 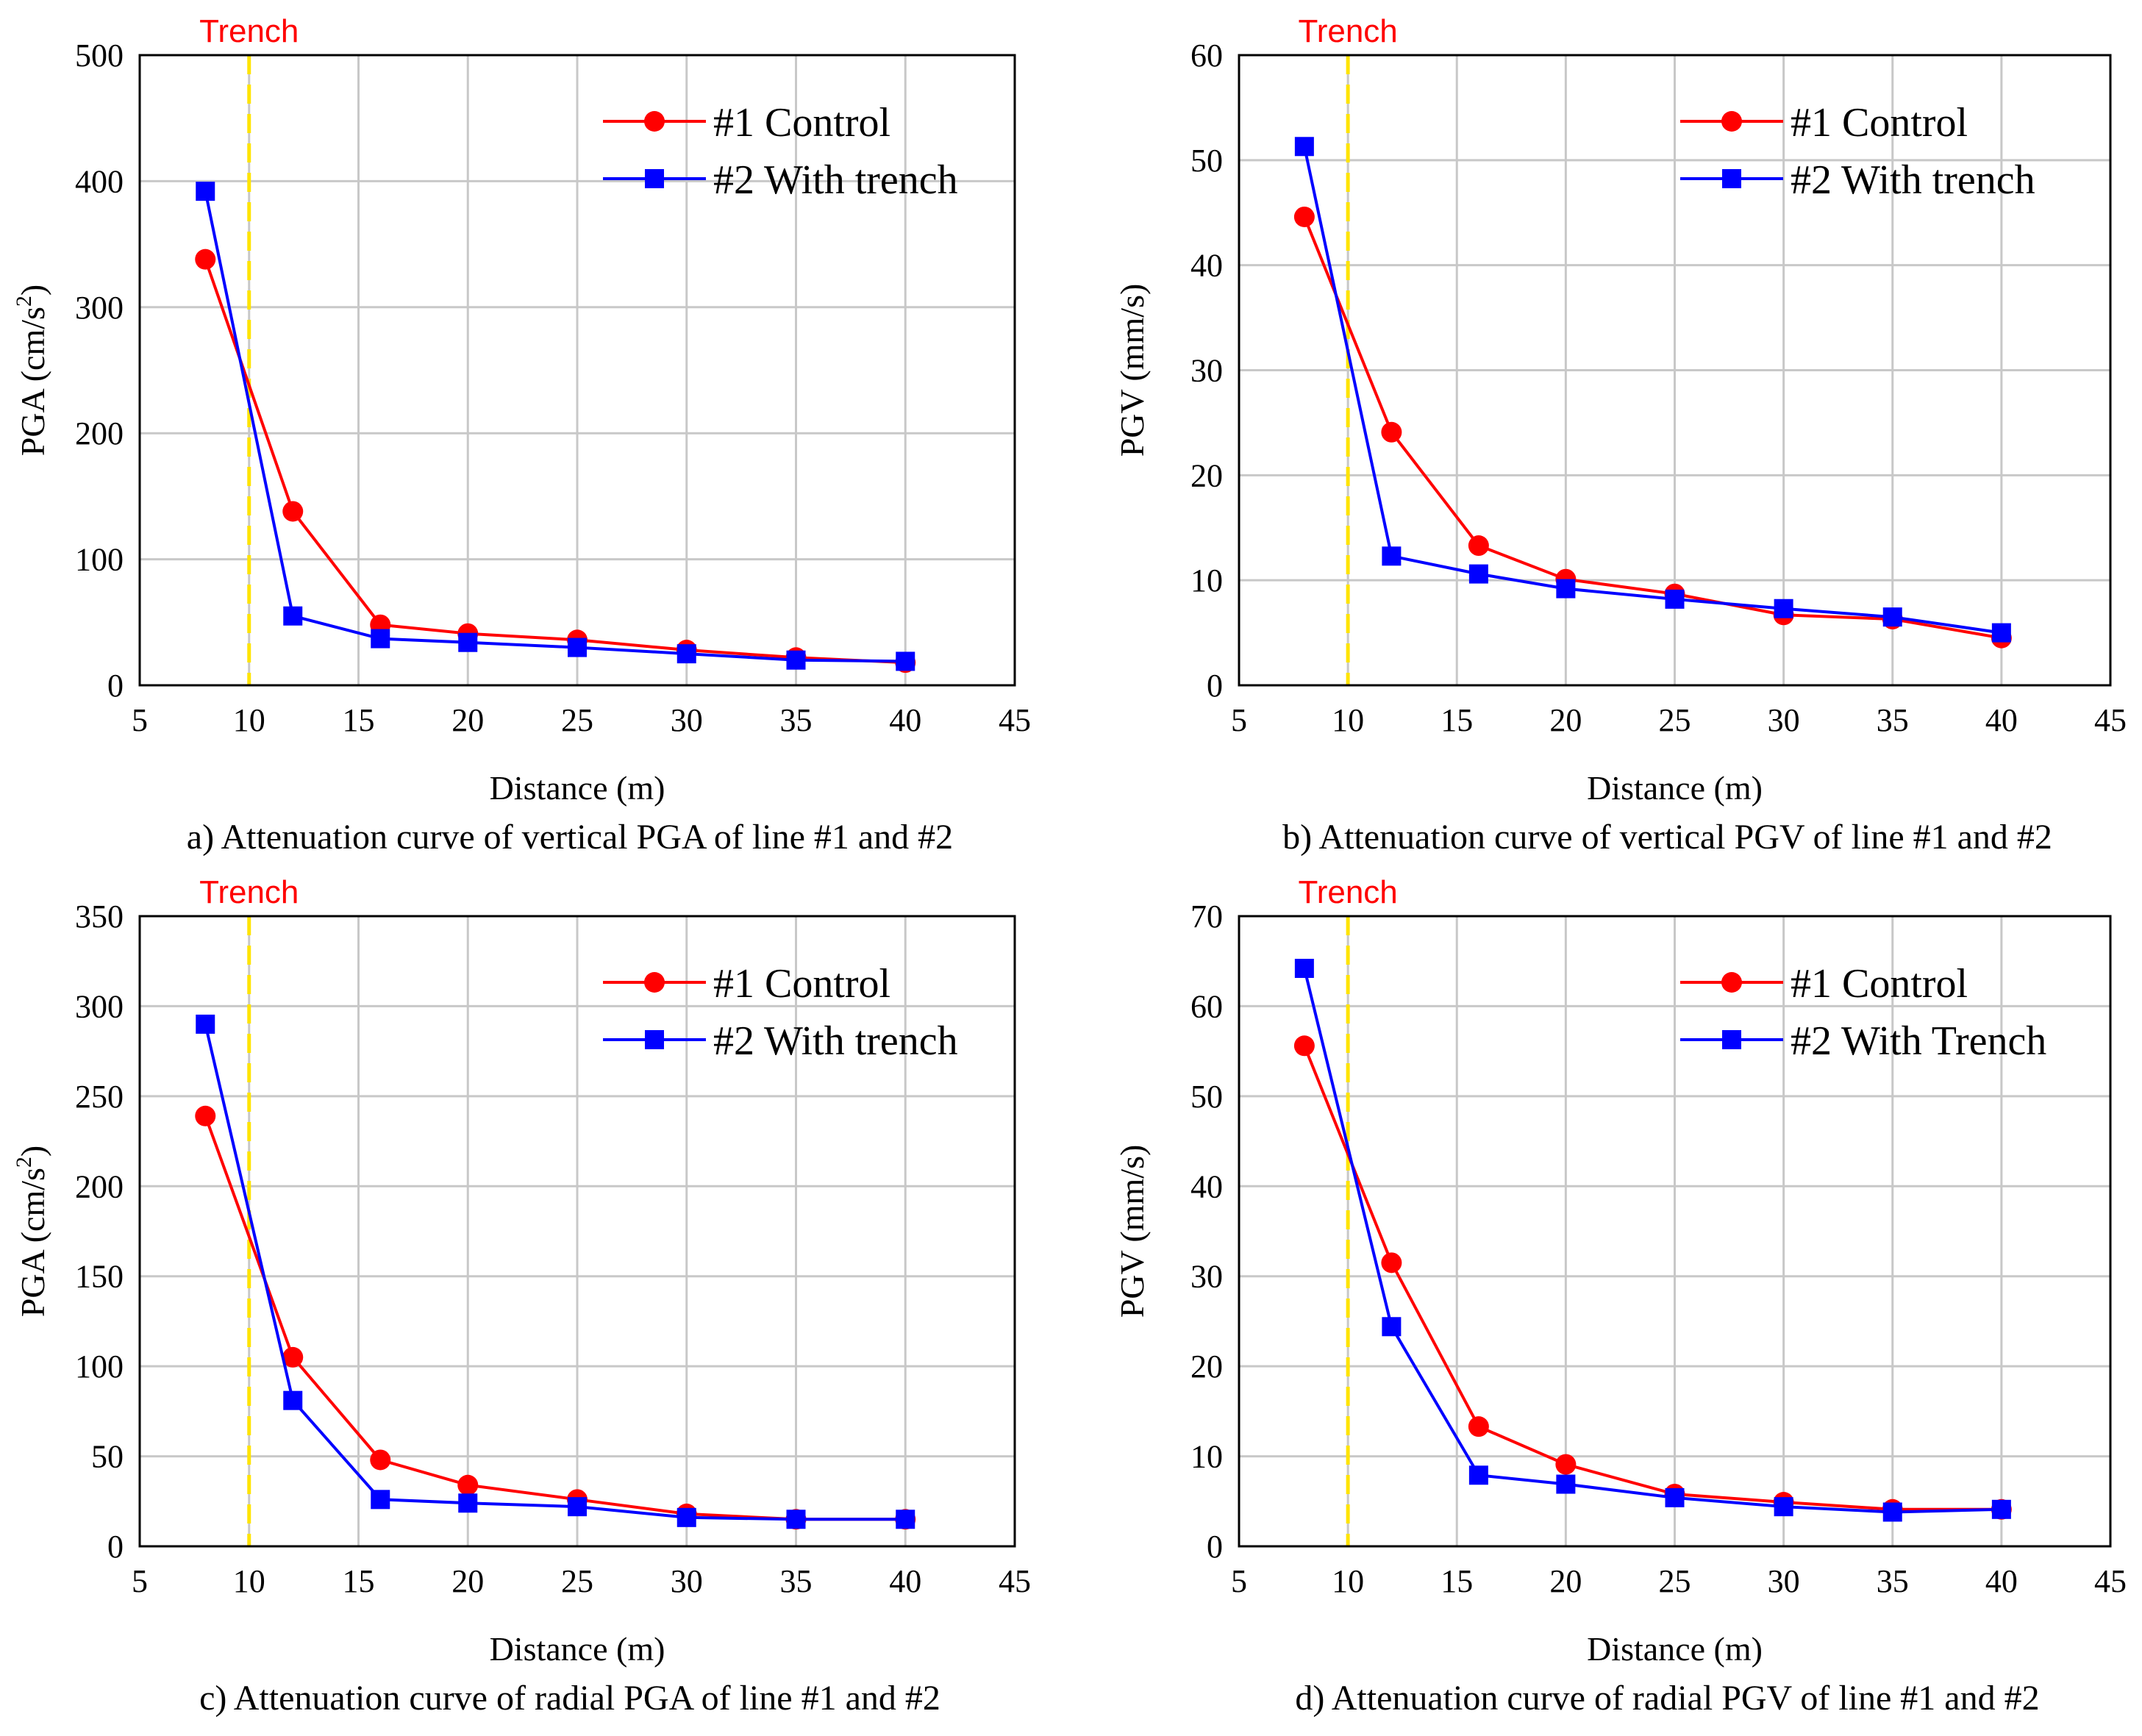 What do you see at coordinates (1206, 1457) in the screenshot?
I see `y-tick-label: 10` at bounding box center [1206, 1457].